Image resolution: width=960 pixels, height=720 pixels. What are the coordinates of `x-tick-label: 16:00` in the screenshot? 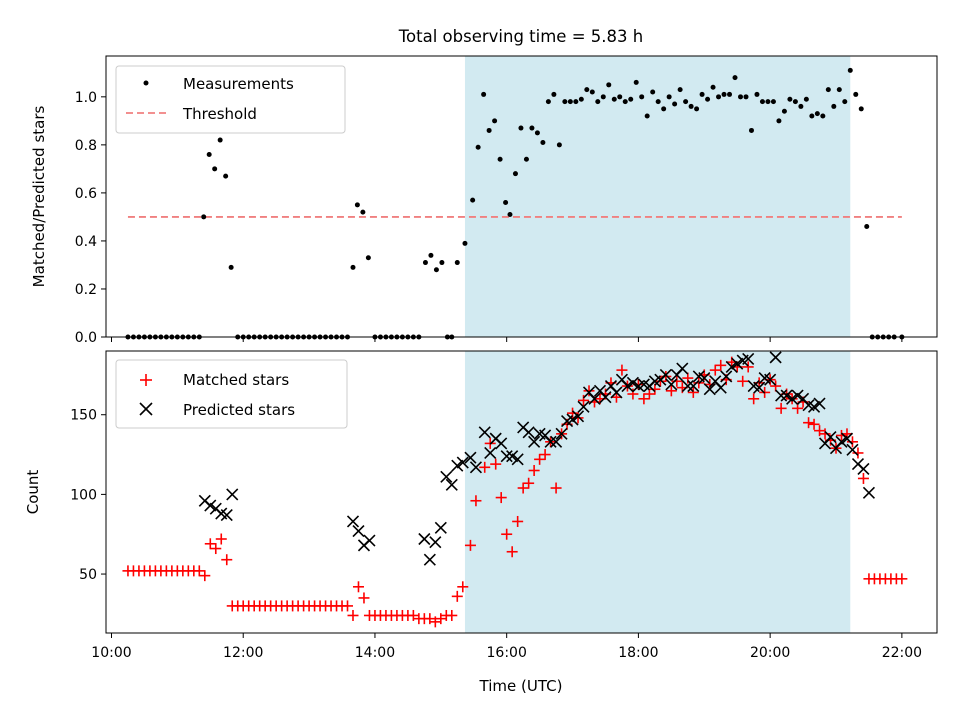 It's located at (507, 653).